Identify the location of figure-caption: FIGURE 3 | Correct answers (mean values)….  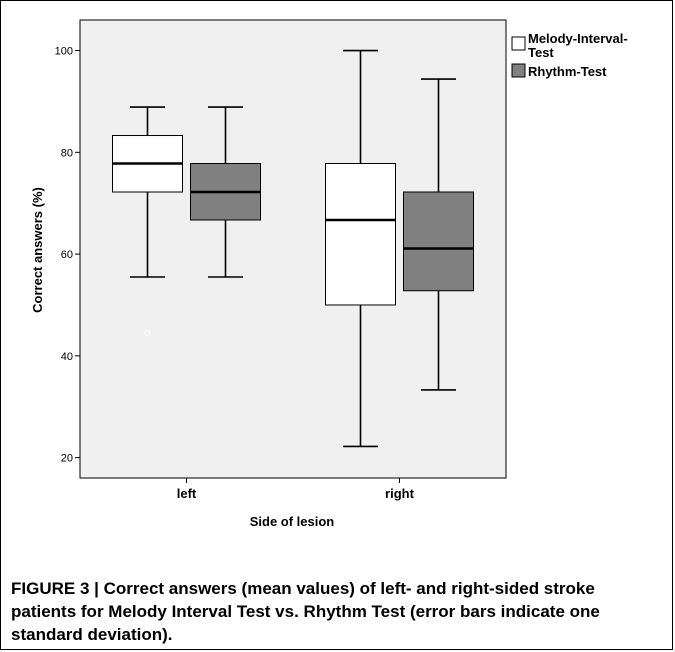
(305, 611).